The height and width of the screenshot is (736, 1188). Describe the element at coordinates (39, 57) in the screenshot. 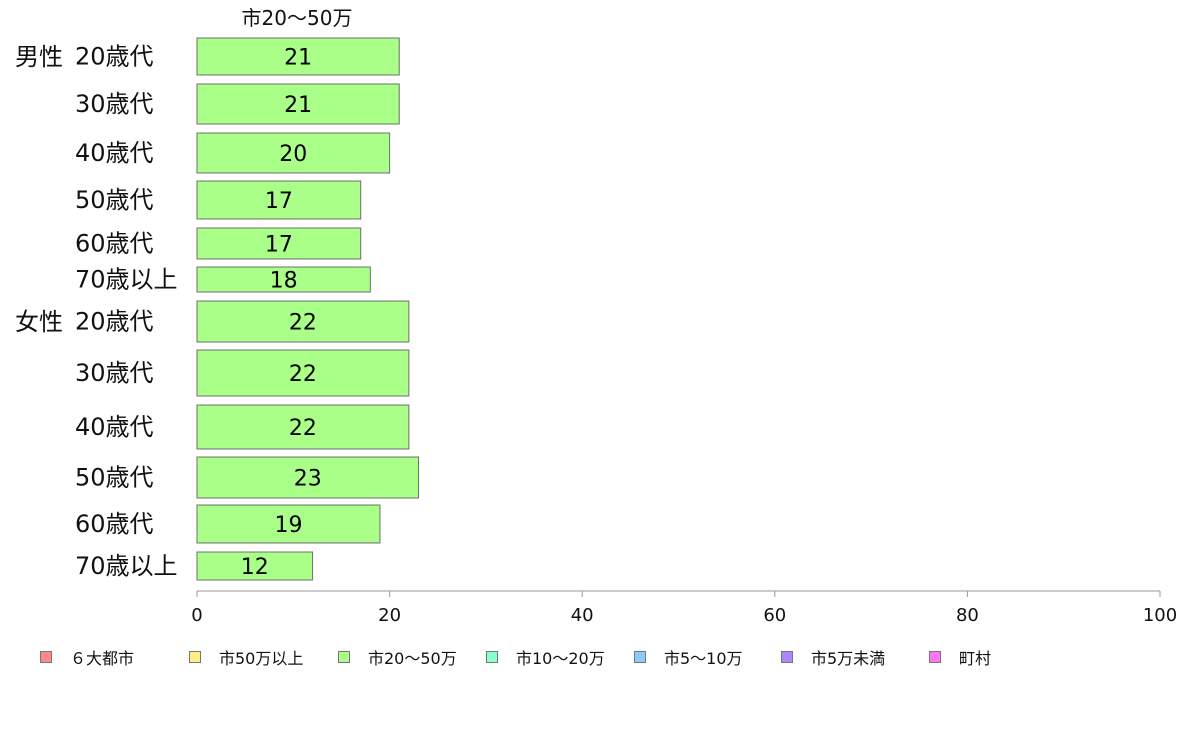

I see `group-label-male: 男性` at that location.